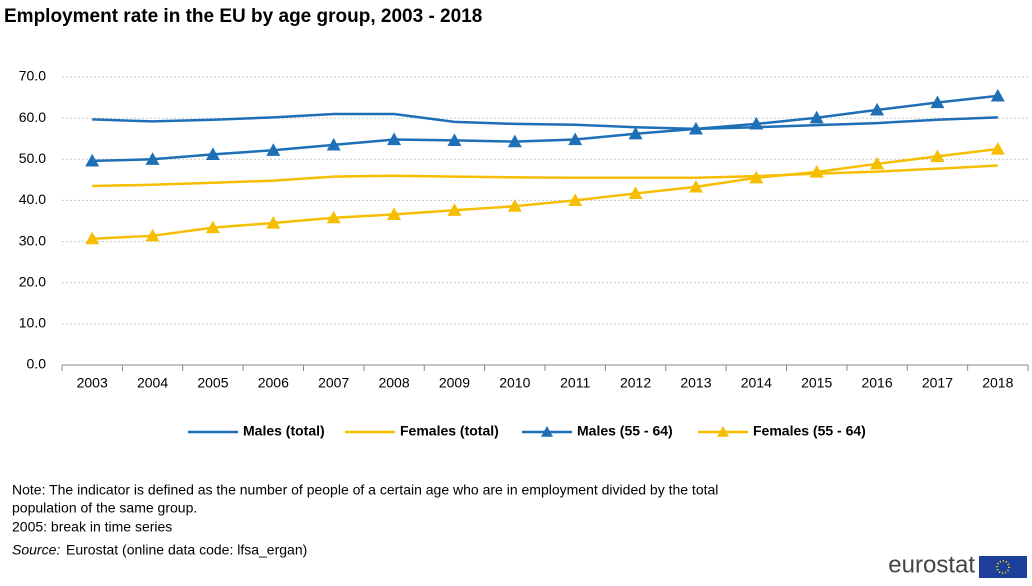 The image size is (1032, 586). What do you see at coordinates (36, 550) in the screenshot?
I see `source-label: Source:` at bounding box center [36, 550].